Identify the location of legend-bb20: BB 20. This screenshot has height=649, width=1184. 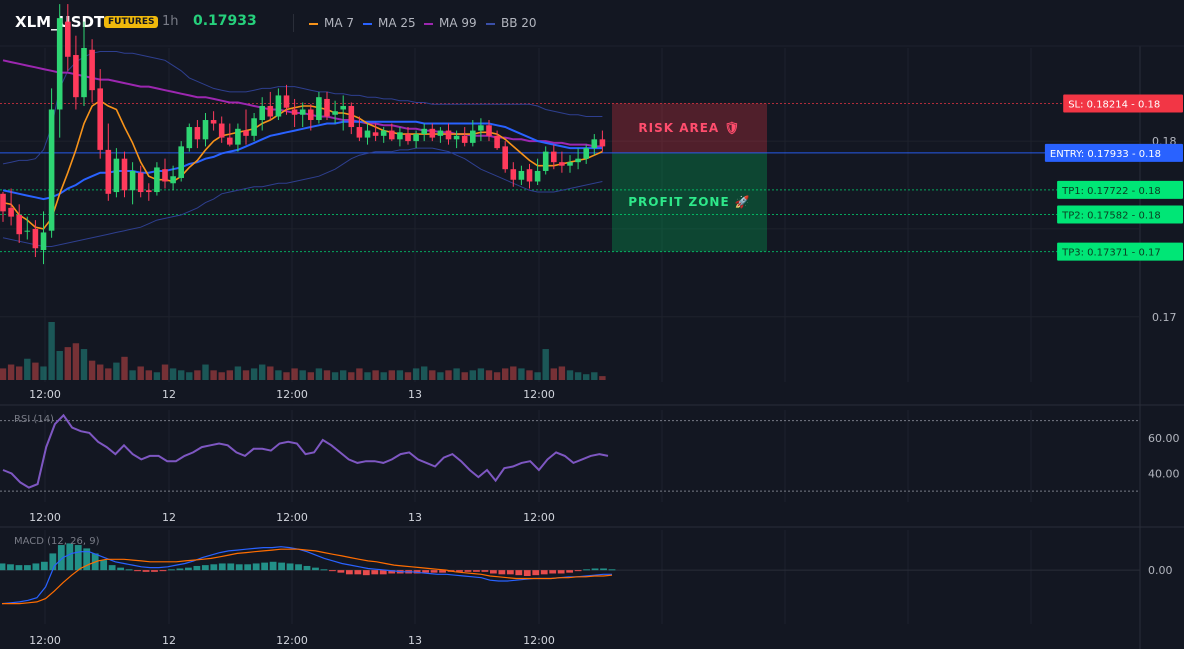
(511, 23).